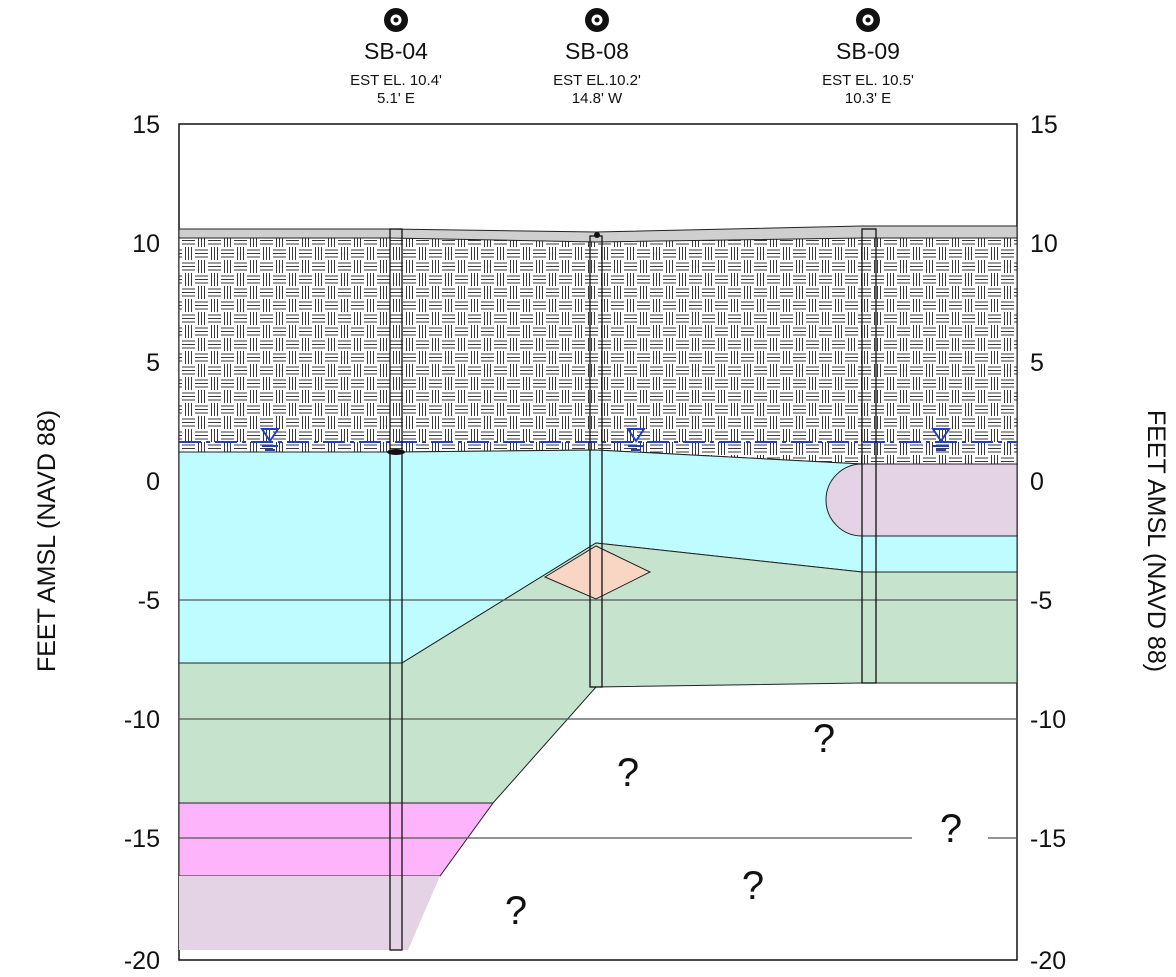  I want to click on left-elevation-scale: 15 10 5 0 -5 -10 -15 -20, so click(142, 543).